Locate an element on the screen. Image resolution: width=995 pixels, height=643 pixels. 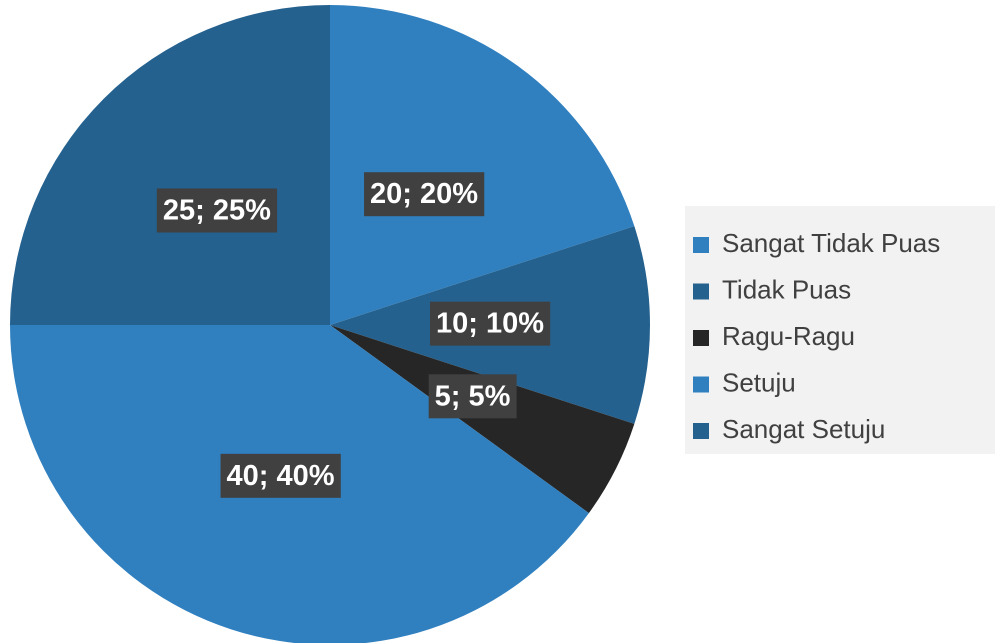
legend-label: Ragu-Ragu is located at coordinates (788, 336).